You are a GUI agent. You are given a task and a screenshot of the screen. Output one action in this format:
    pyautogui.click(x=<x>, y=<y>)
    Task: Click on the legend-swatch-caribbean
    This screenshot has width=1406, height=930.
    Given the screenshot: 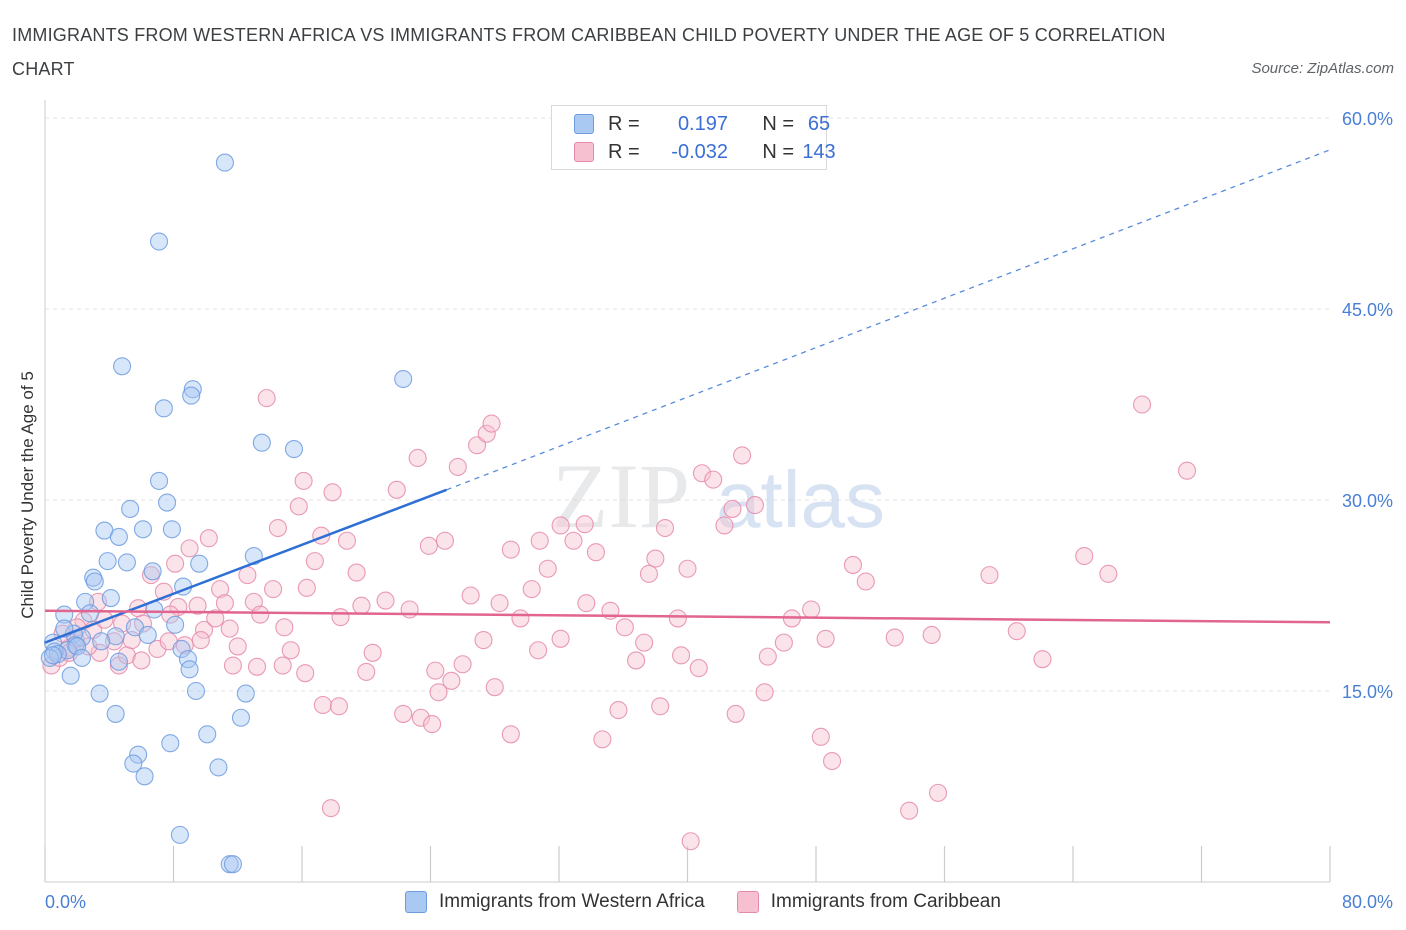 What is the action you would take?
    pyautogui.click(x=584, y=152)
    